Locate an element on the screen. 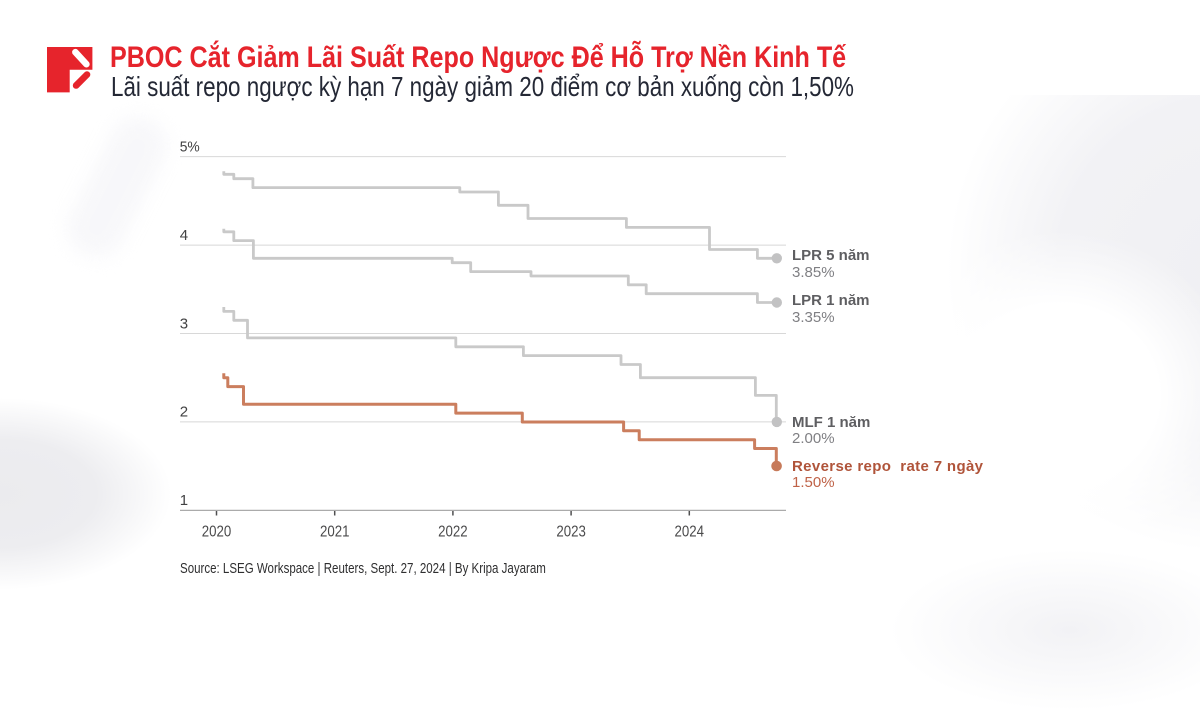  svg-text: 2021 is located at coordinates (335, 532).